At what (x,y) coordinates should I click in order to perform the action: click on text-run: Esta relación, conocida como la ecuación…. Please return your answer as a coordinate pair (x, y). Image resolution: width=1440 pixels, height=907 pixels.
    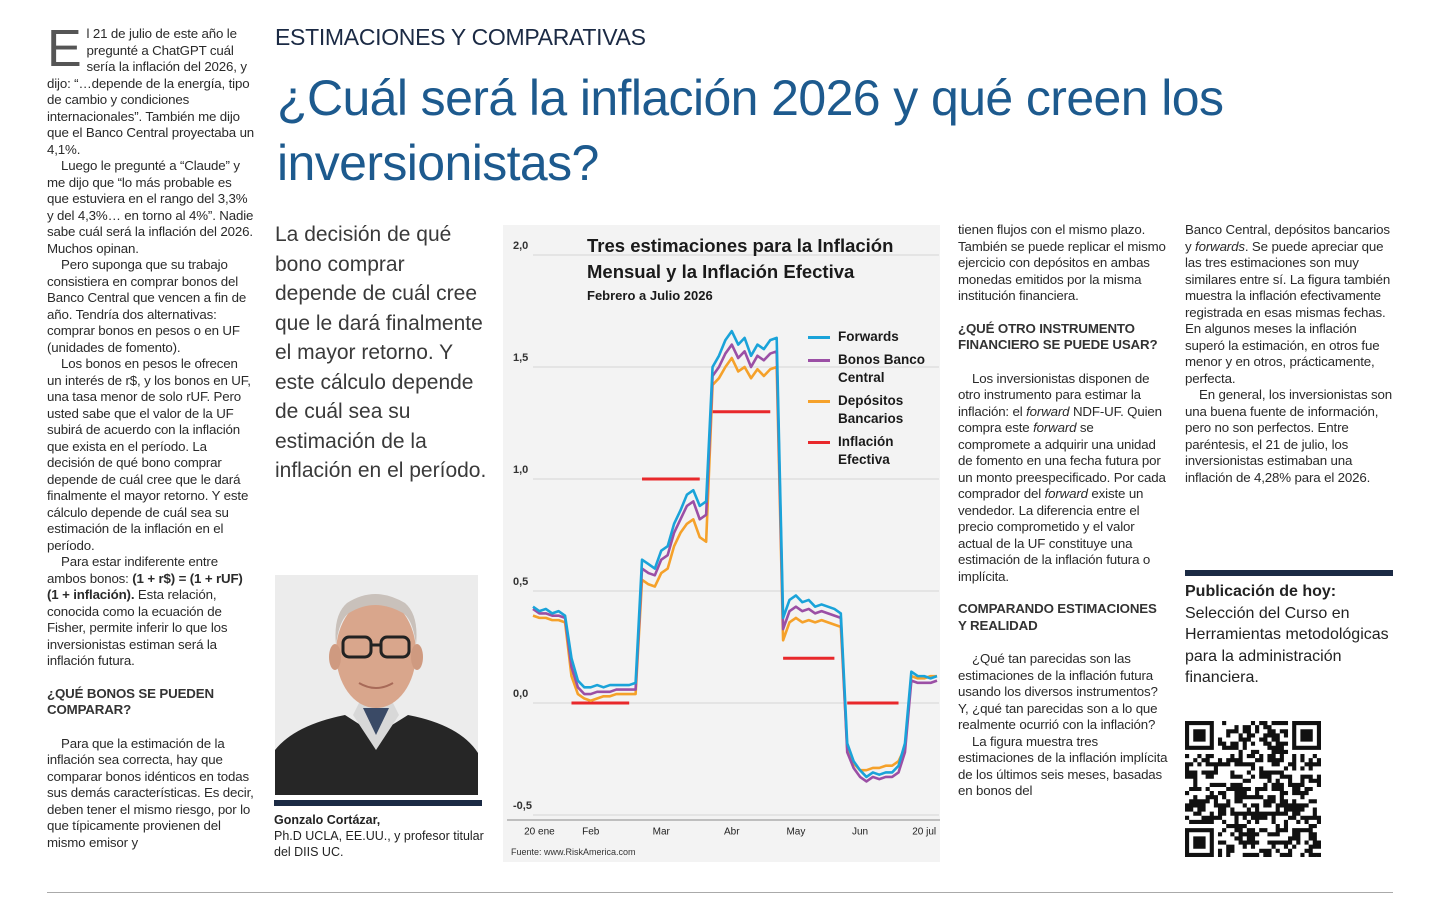
    Looking at the image, I should click on (137, 627).